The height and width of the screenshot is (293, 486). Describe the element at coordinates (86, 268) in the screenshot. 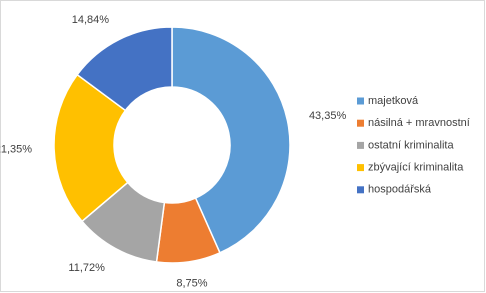

I see `data-label: 11,72%` at that location.